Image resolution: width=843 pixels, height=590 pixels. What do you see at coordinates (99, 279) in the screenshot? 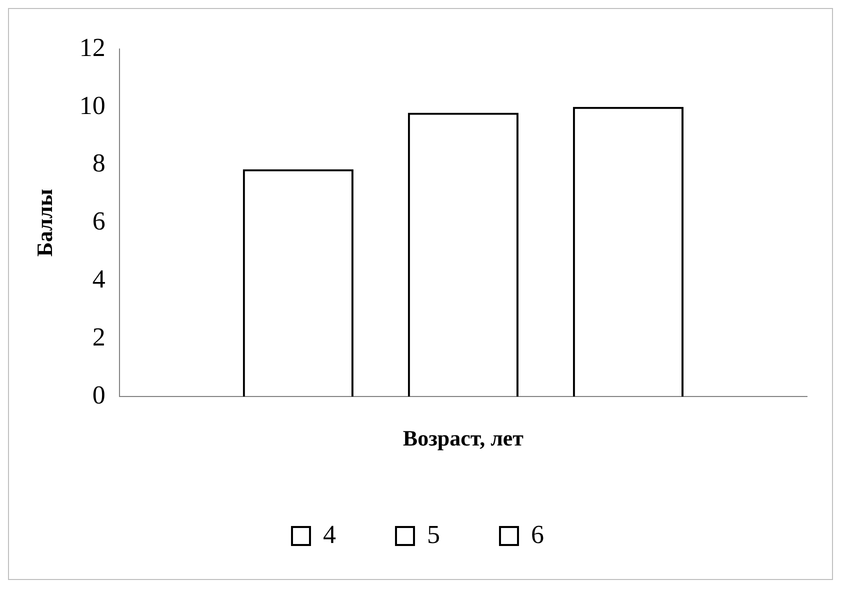
I see `y-tick-label: 4` at bounding box center [99, 279].